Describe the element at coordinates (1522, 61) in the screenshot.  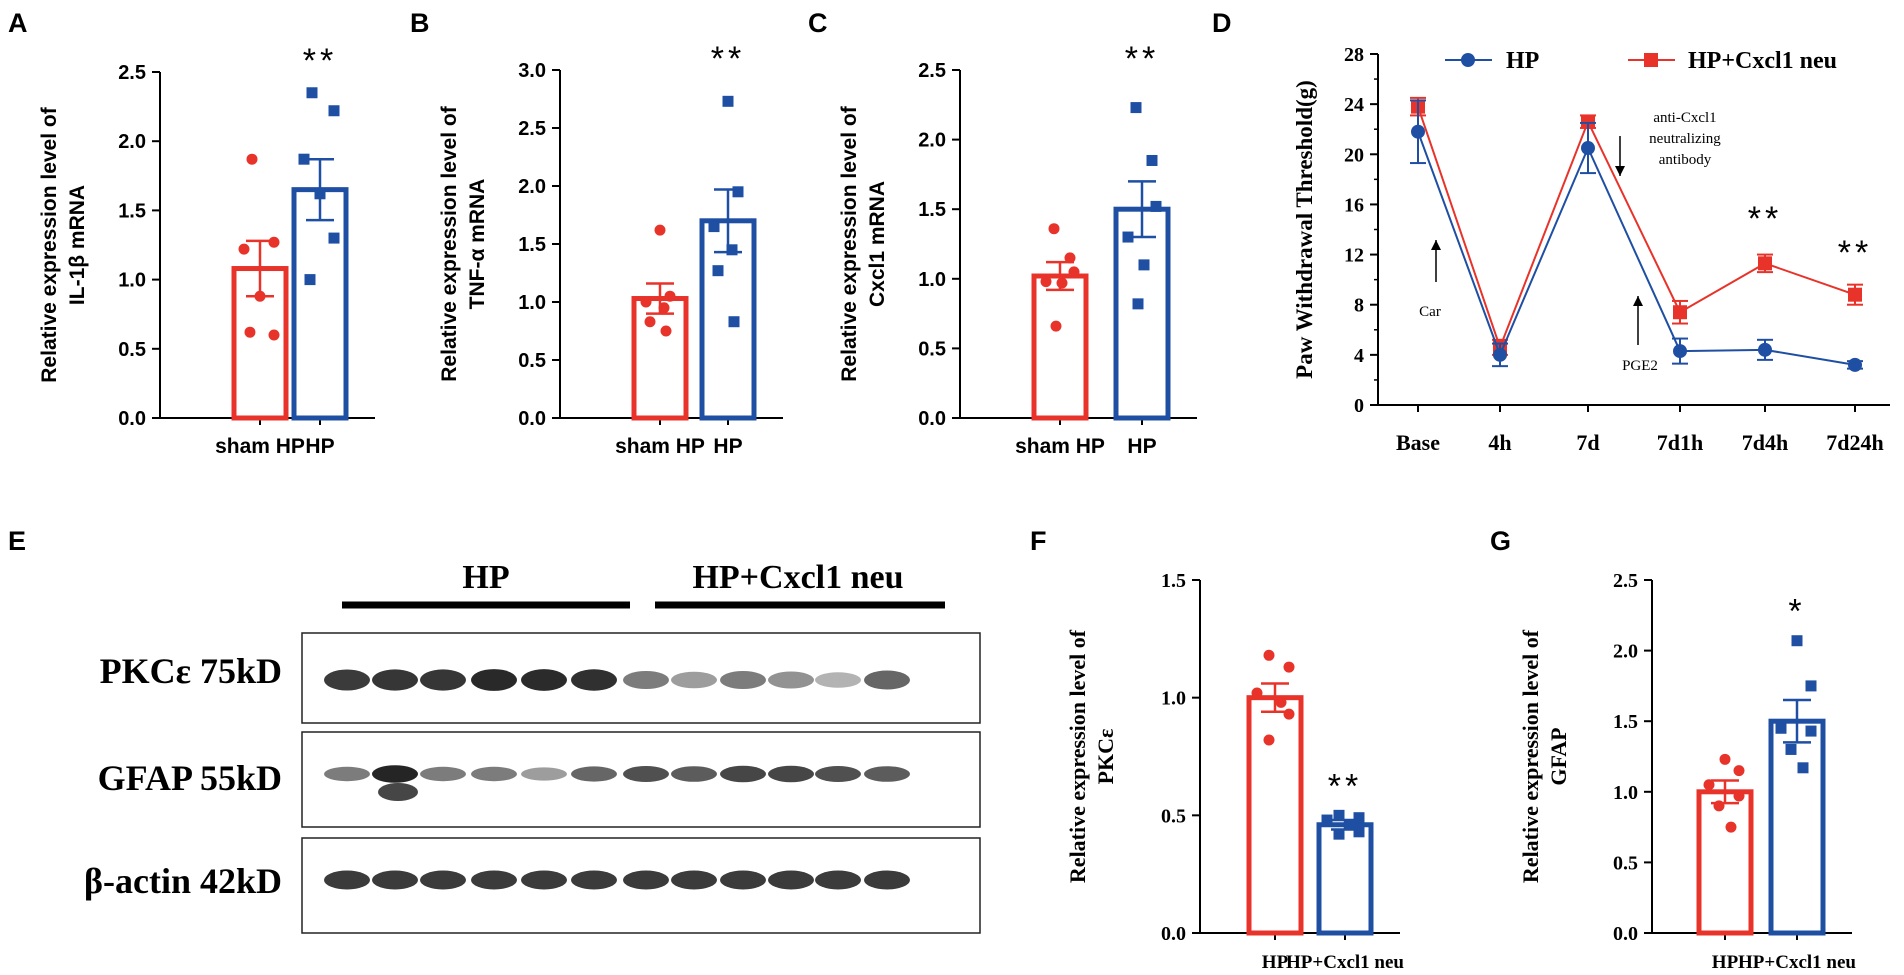
I see `legend-label-hp: HP` at that location.